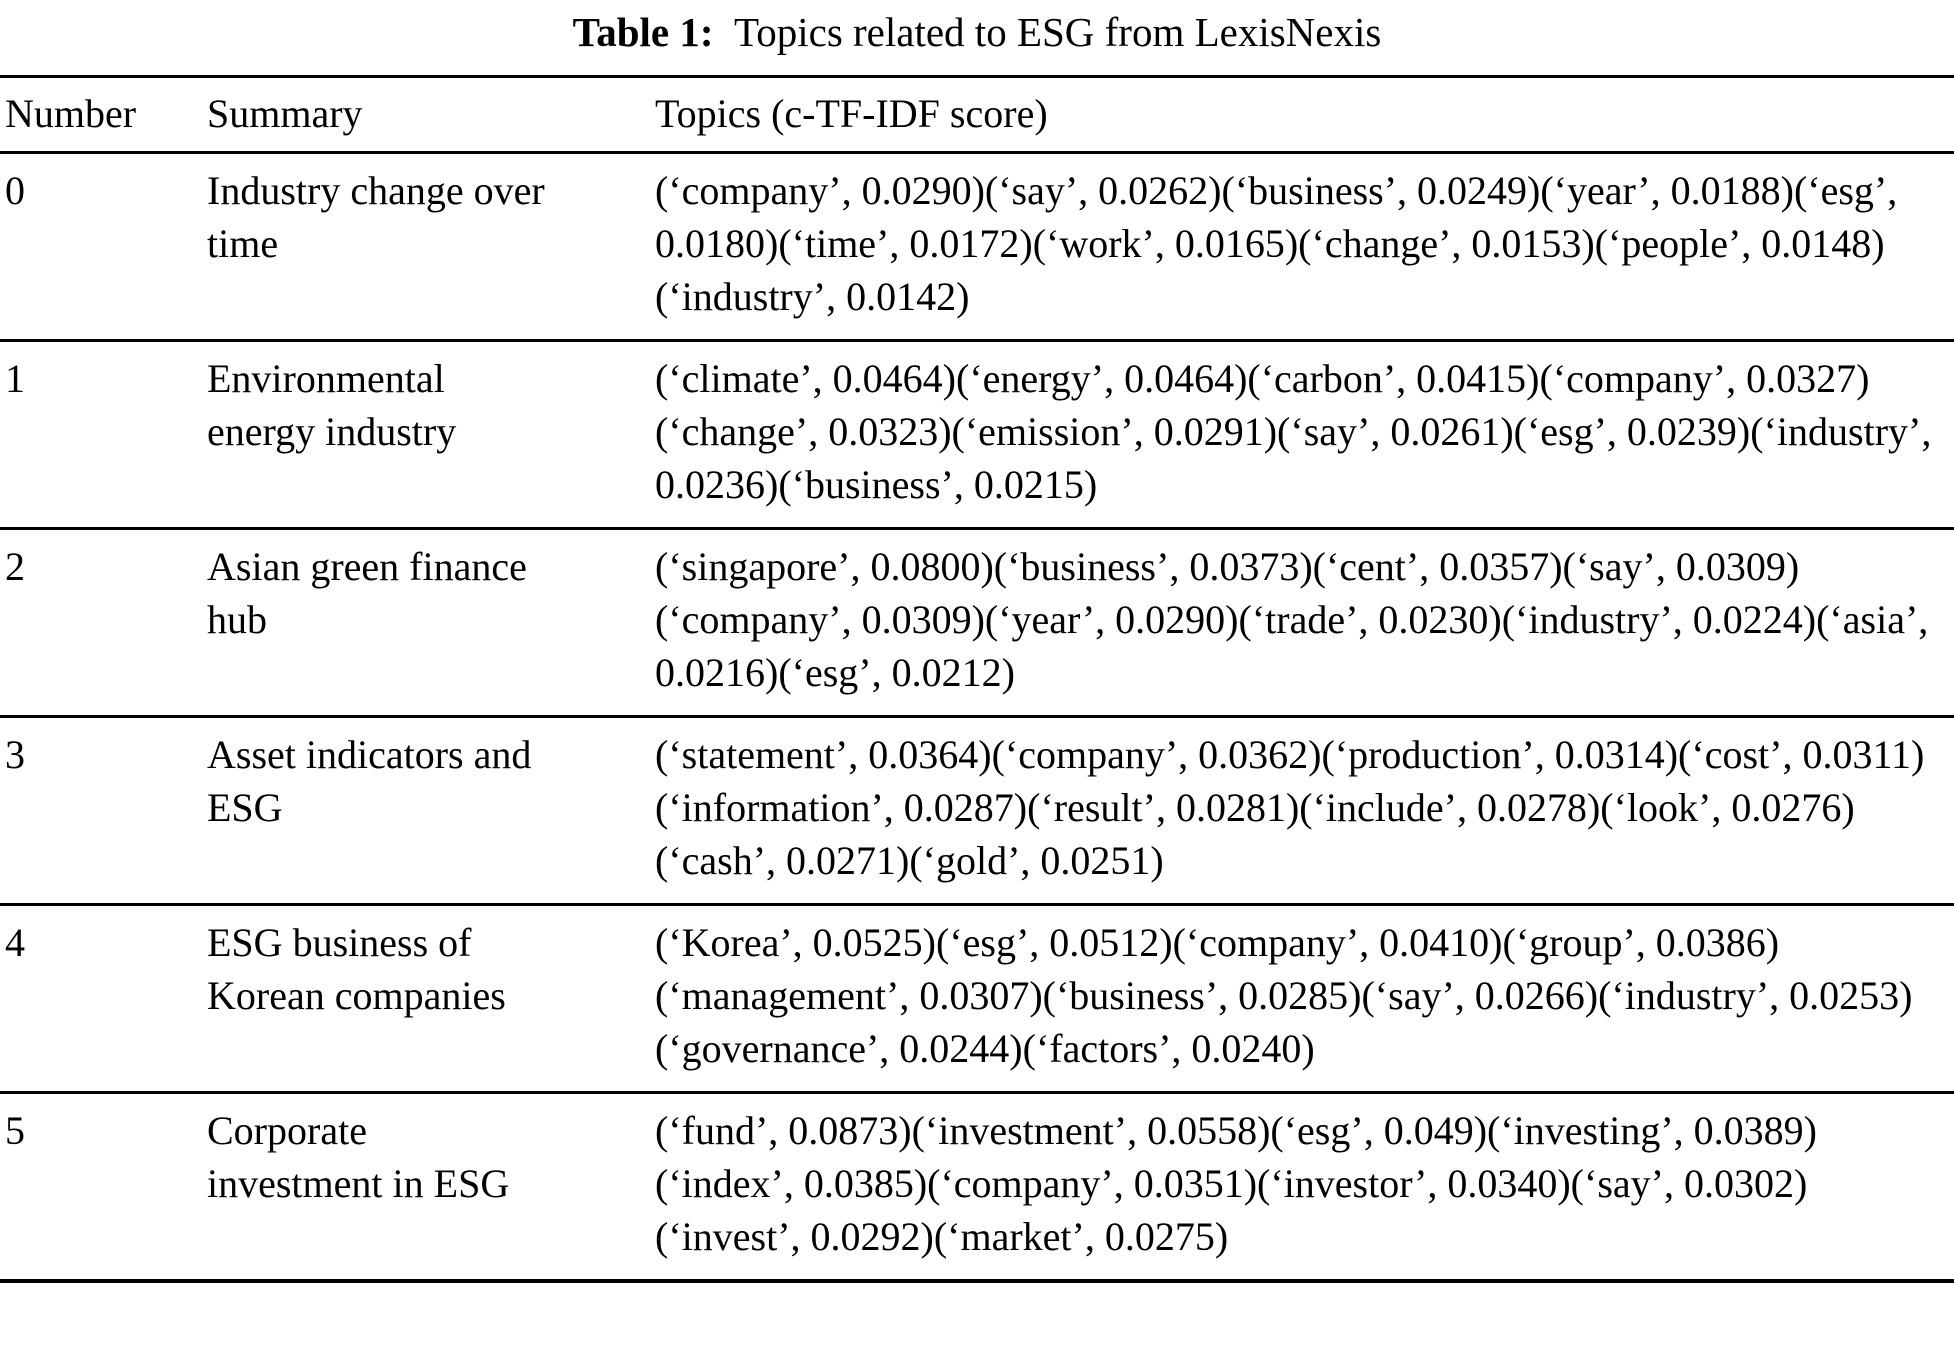  Describe the element at coordinates (369, 781) in the screenshot. I see `cell-topic-summary: Asset indicators and ESG` at that location.